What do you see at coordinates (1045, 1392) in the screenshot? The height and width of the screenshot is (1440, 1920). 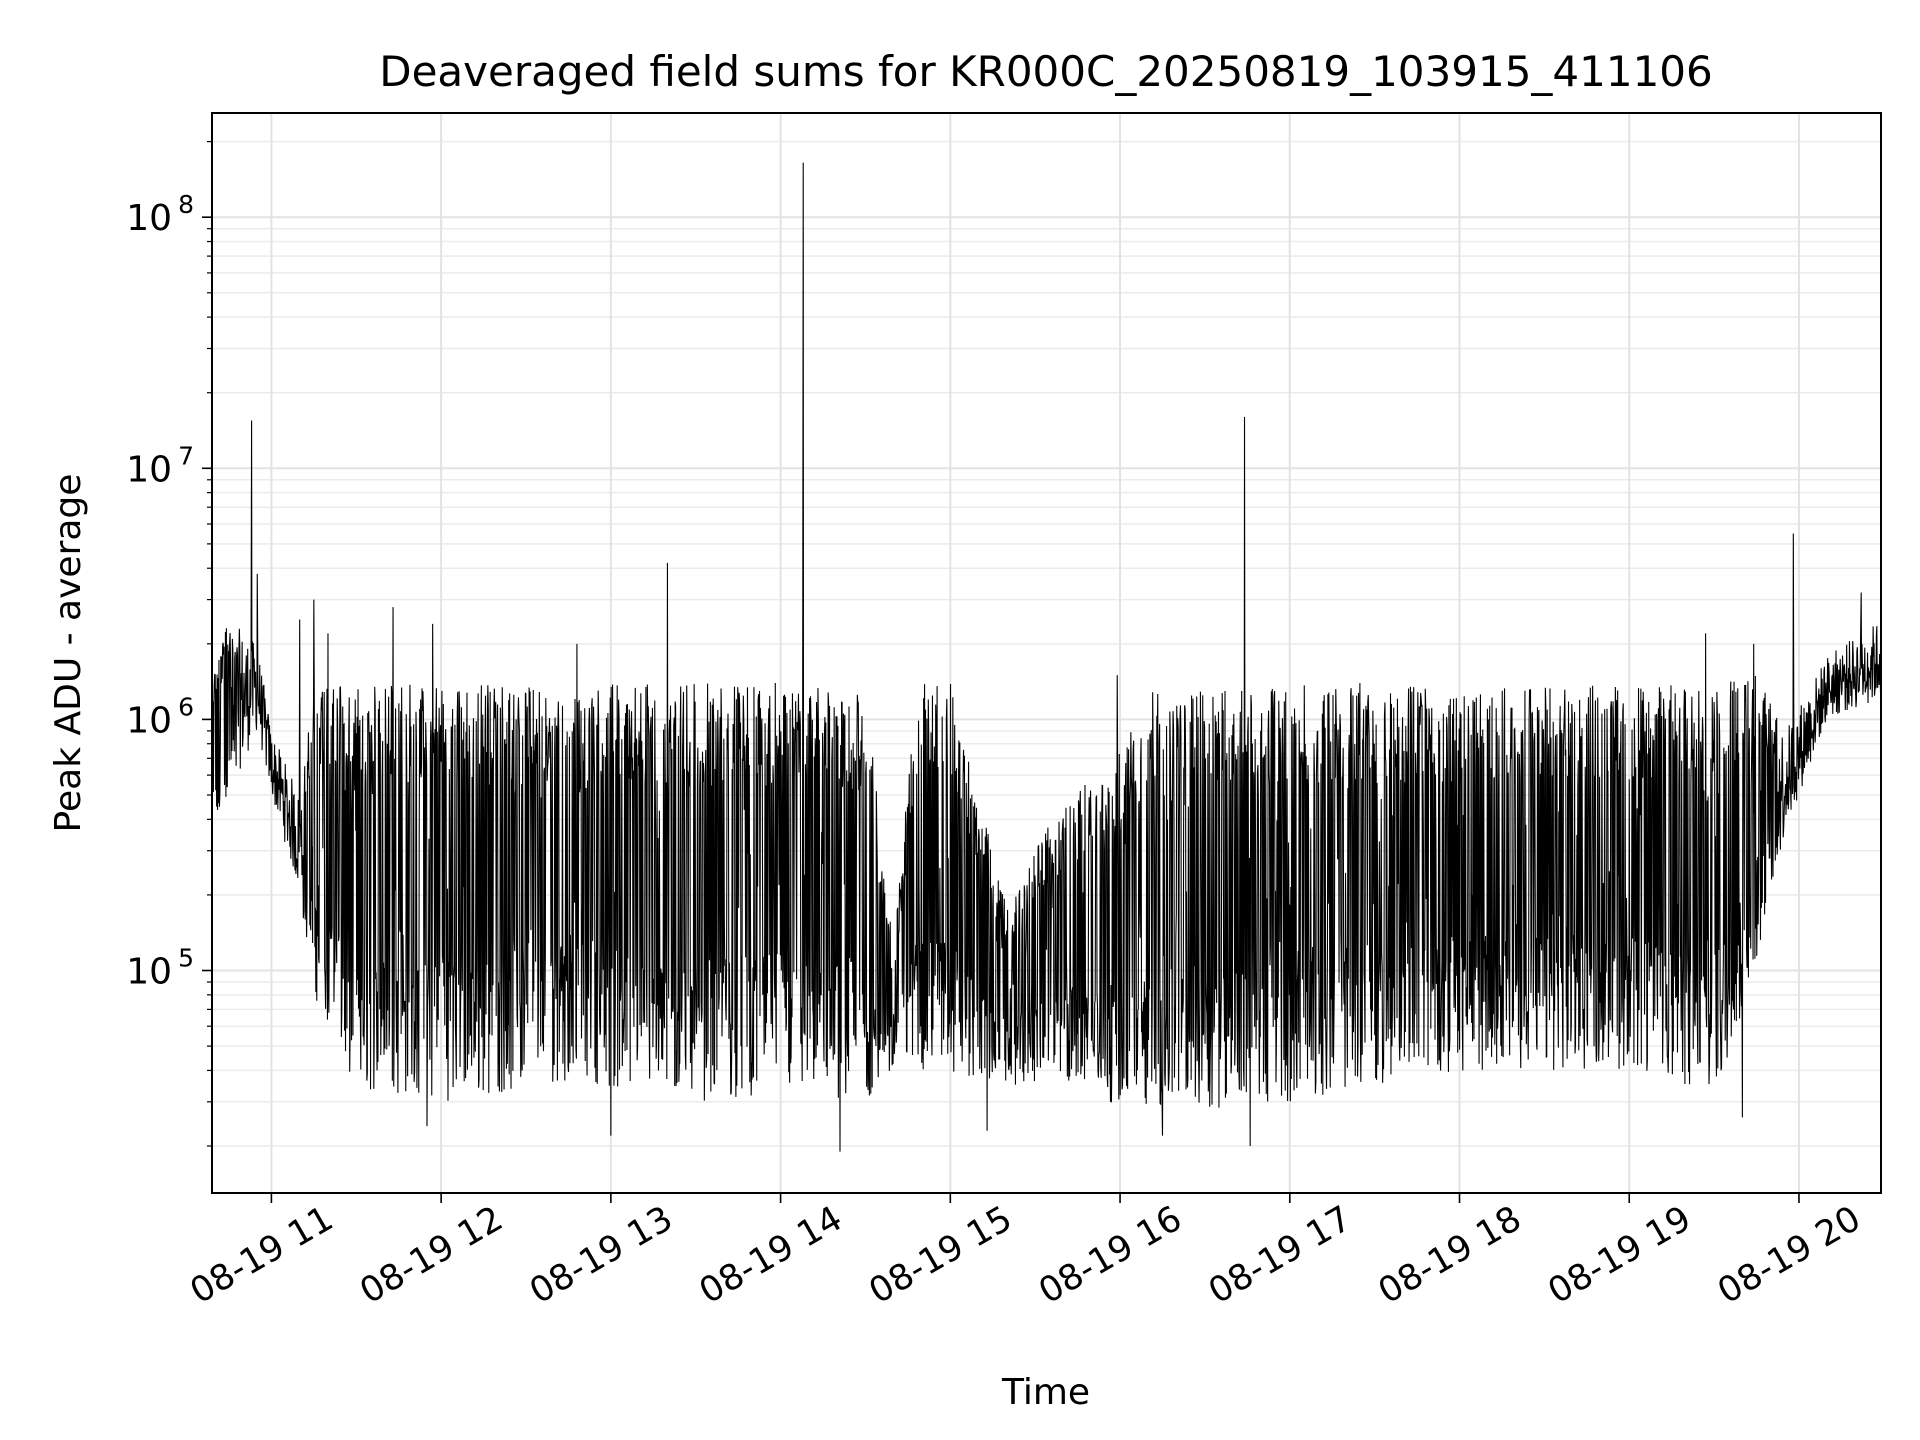 I see `x-axis-label: Time` at bounding box center [1045, 1392].